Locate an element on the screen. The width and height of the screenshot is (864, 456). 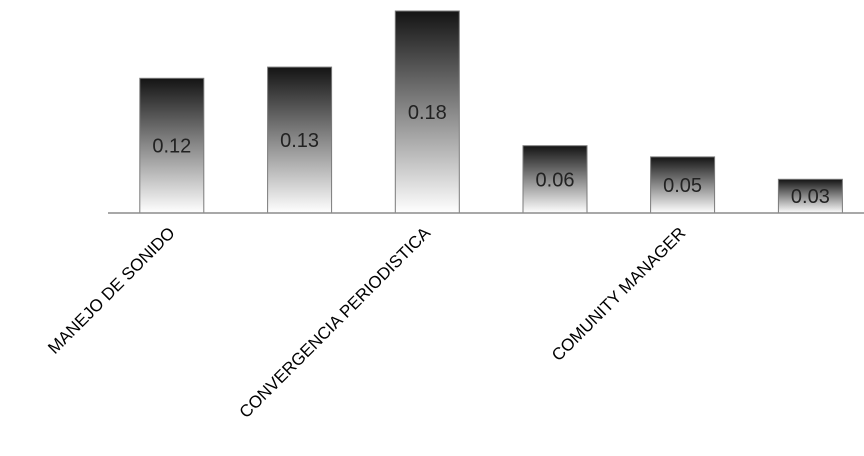
category-label-3: CONVERGENCIA PERIODISTICA is located at coordinates (335, 322).